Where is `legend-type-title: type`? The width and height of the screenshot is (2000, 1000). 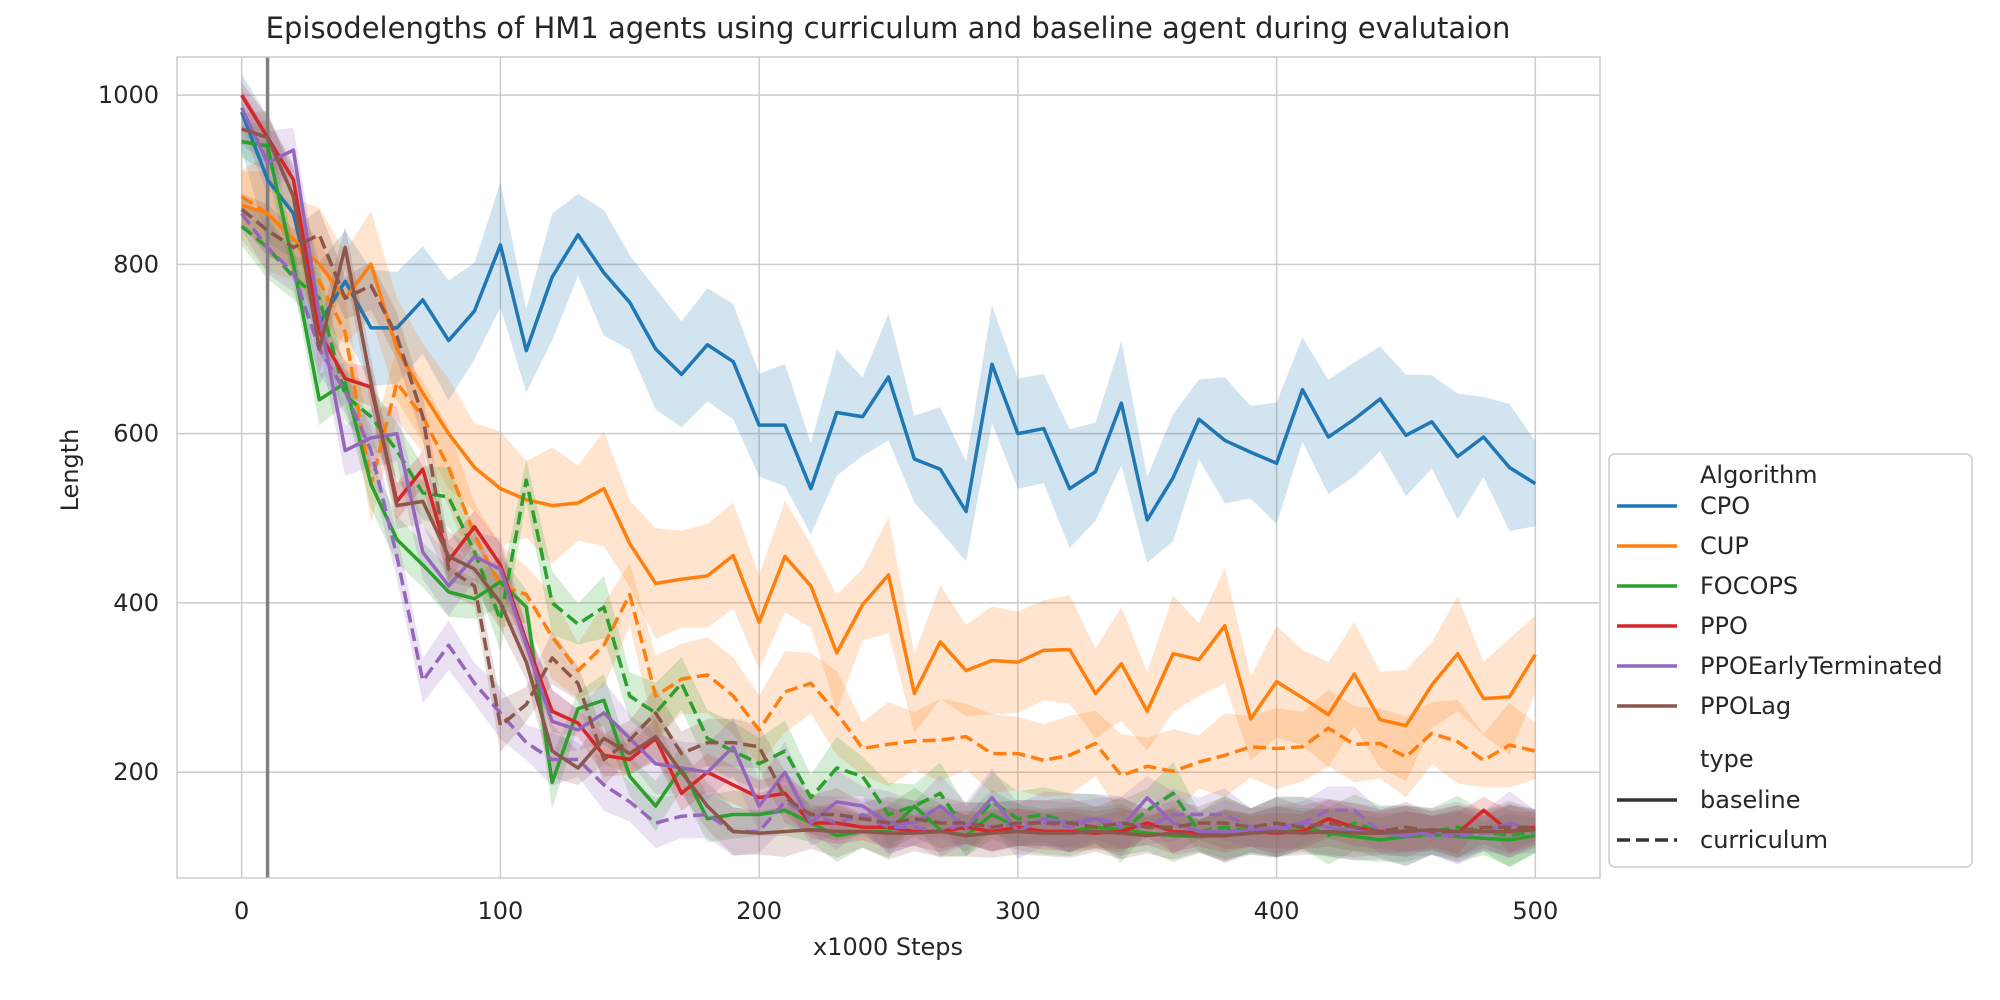
legend-type-title: type is located at coordinates (1727, 759).